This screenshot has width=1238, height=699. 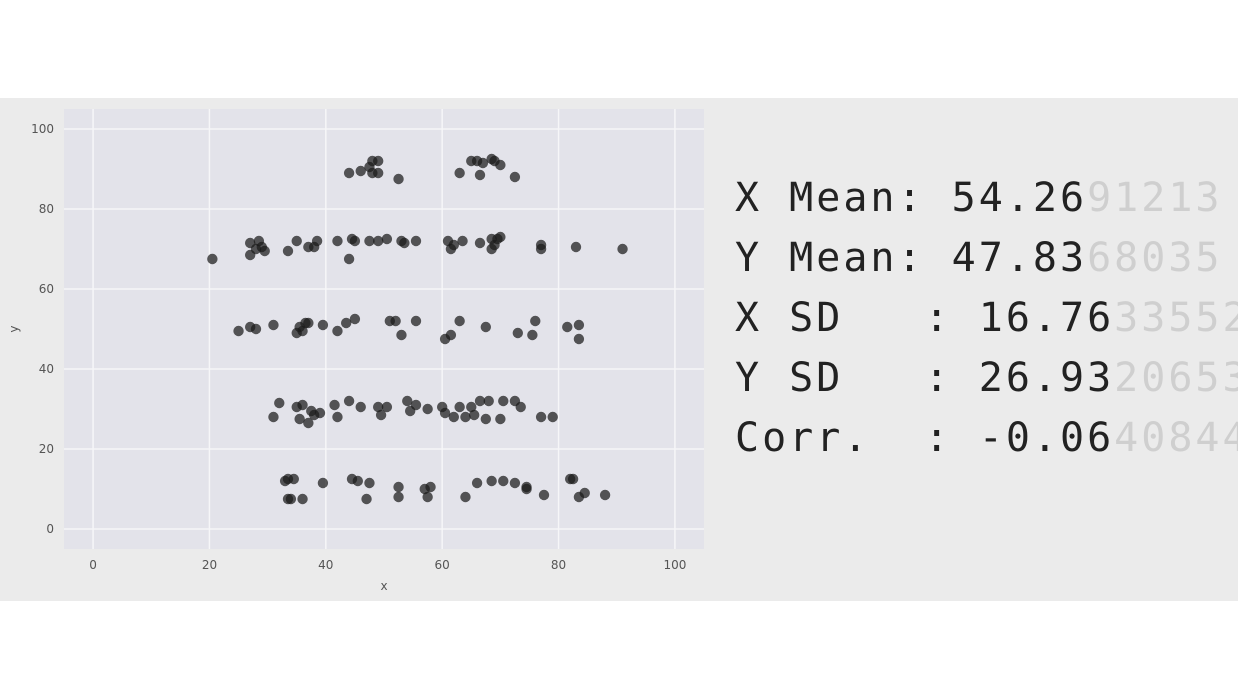 What do you see at coordinates (1046, 318) in the screenshot?
I see `stat-value: 16.76` at bounding box center [1046, 318].